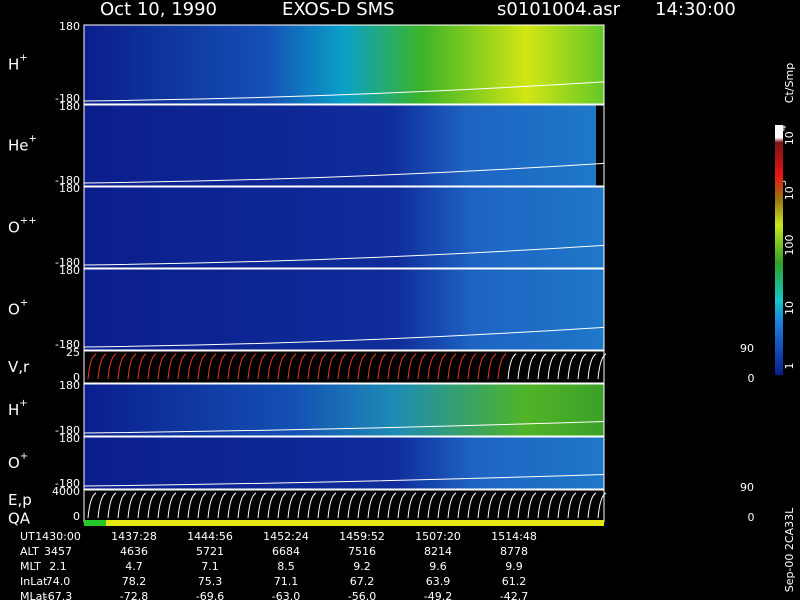  I want to click on y-tick-label: 180, so click(69, 26).